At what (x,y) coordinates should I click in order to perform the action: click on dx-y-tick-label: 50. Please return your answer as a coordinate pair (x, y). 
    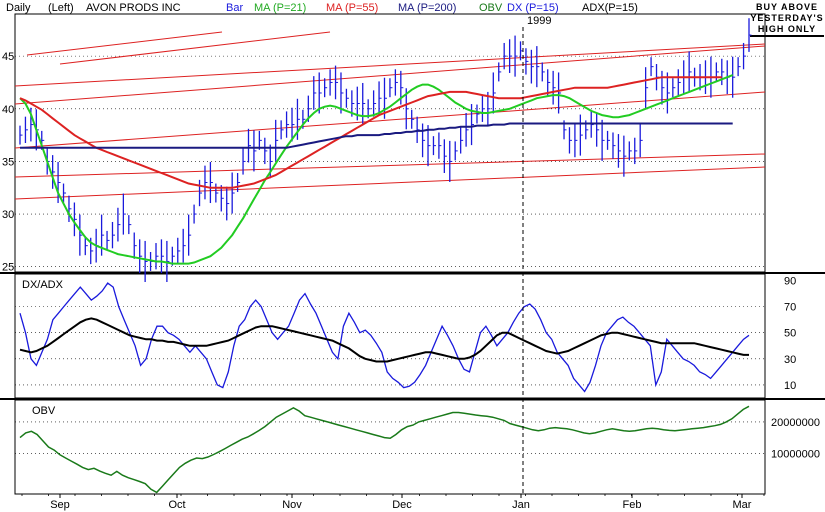
    Looking at the image, I should click on (790, 334).